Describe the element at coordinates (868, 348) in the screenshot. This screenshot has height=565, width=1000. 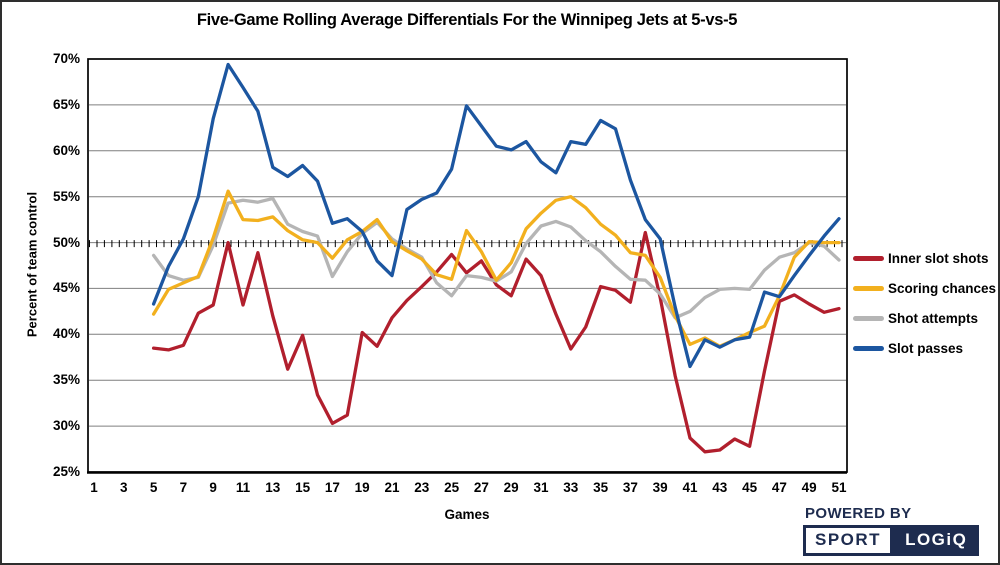
I see `legend-swatch-slot-passes` at that location.